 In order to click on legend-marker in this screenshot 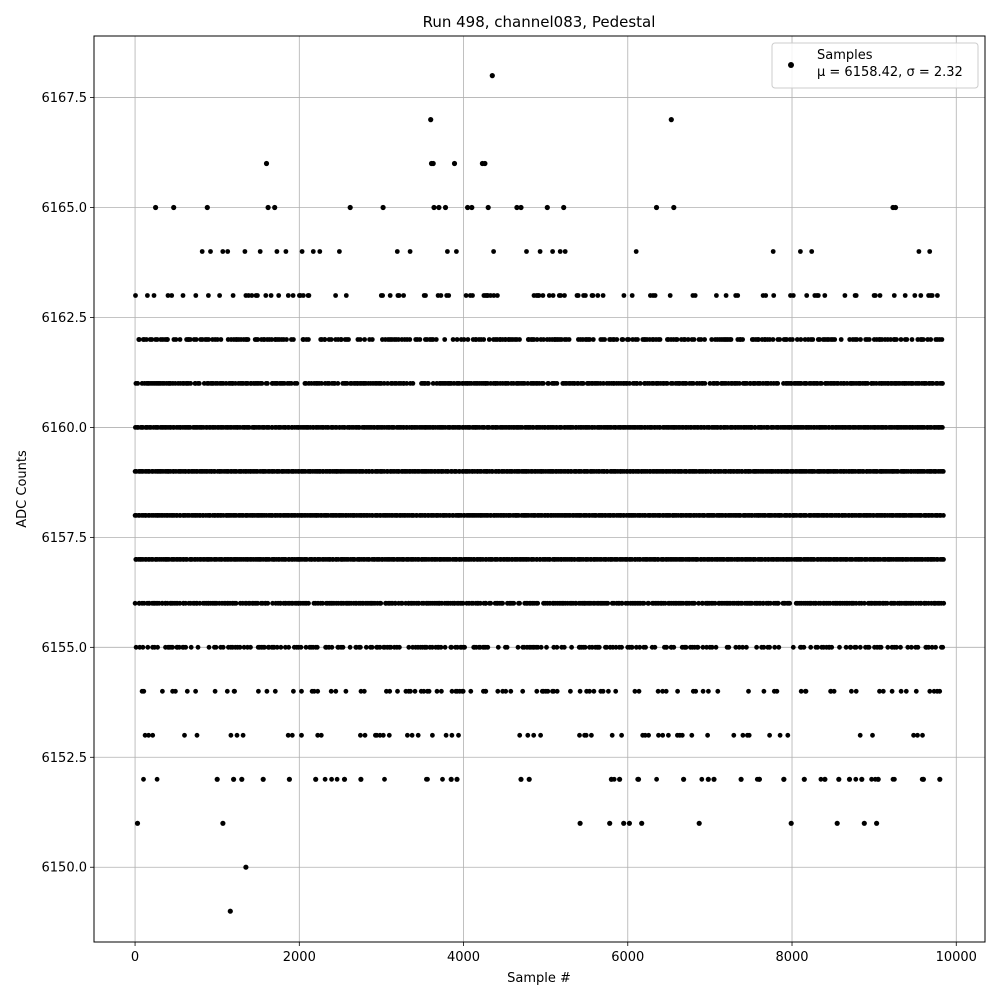, I will do `click(791, 65)`.